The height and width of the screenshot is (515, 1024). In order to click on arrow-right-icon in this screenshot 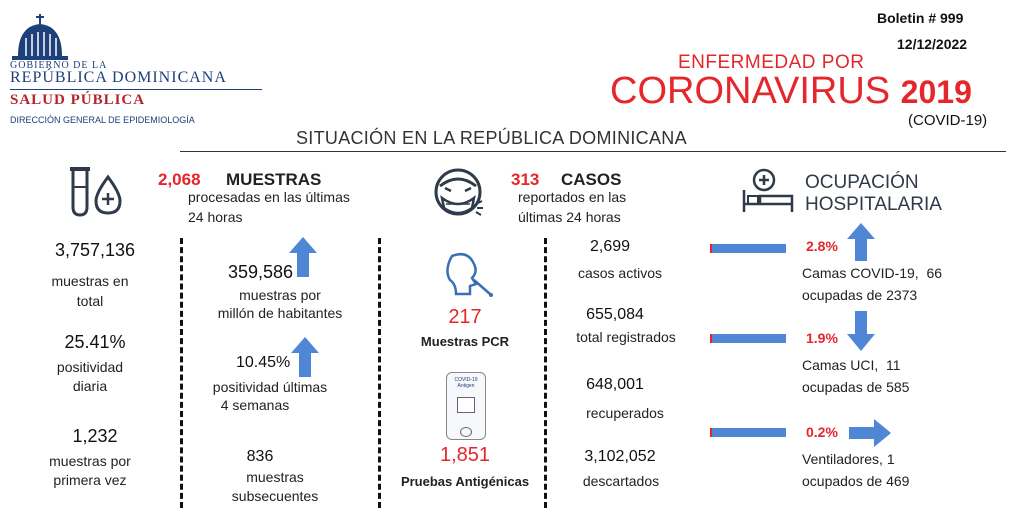, I will do `click(870, 433)`.